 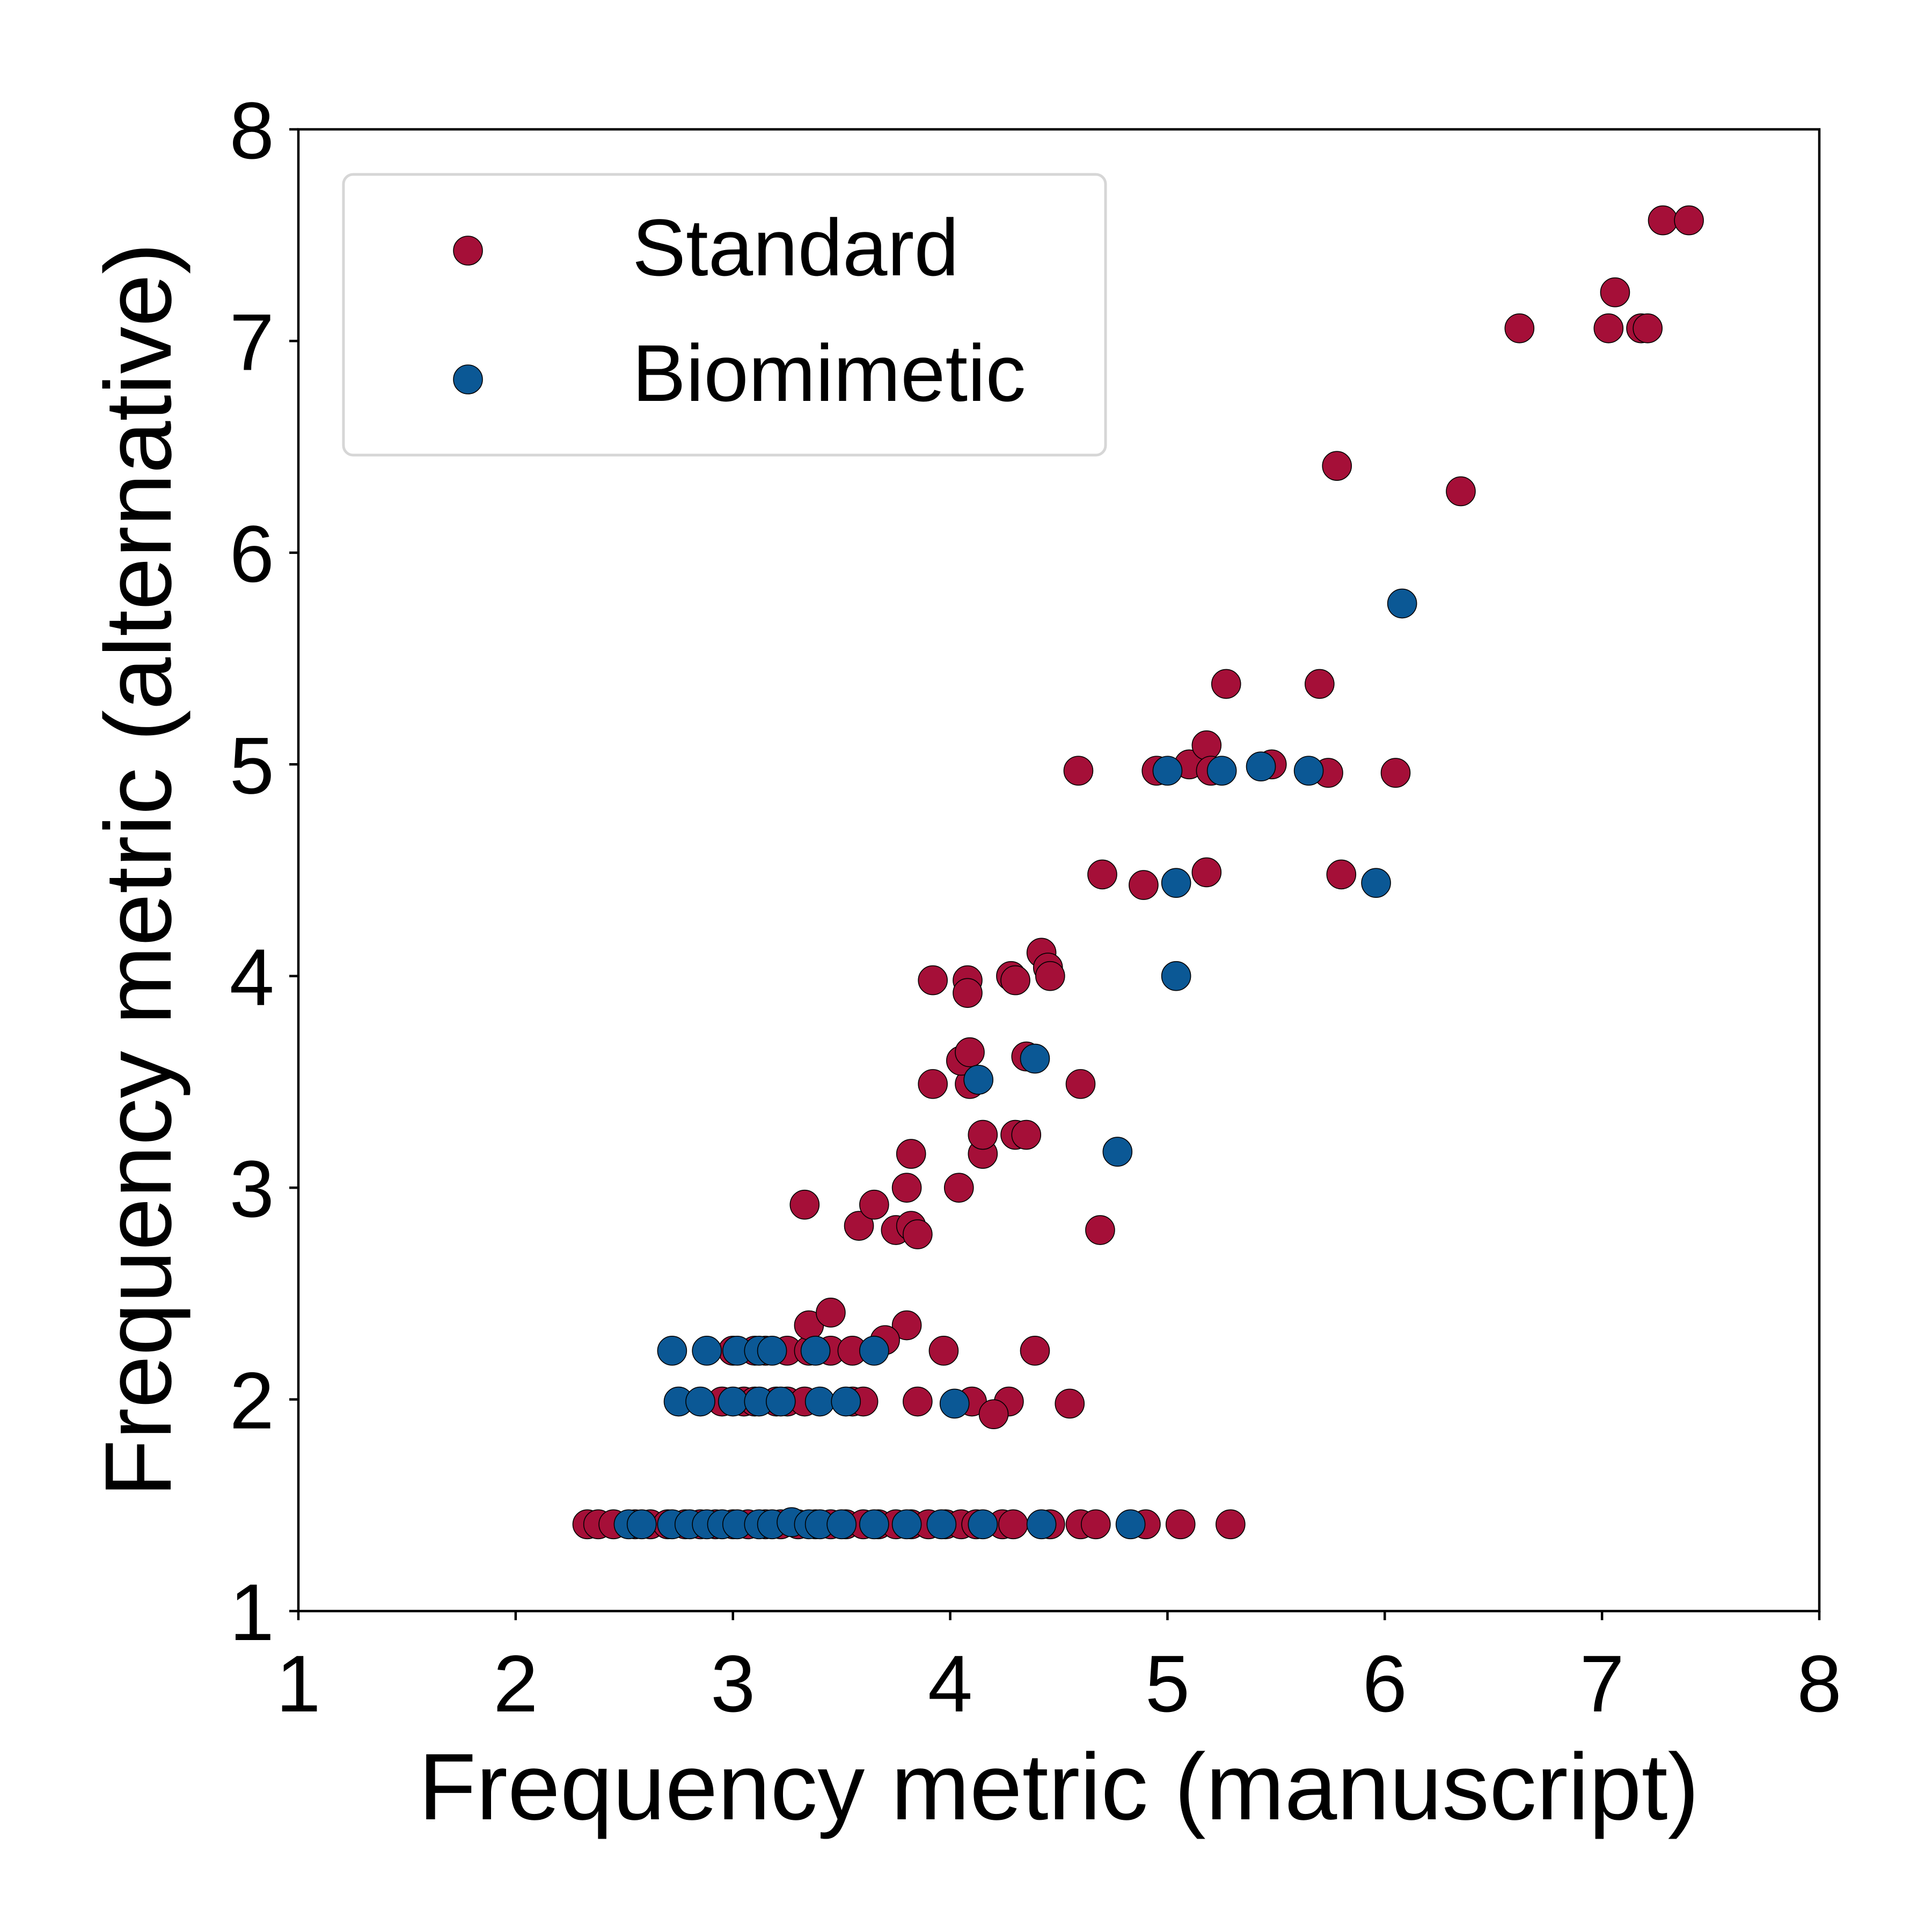 What do you see at coordinates (1385, 1683) in the screenshot?
I see `x-tick-label-6: 6` at bounding box center [1385, 1683].